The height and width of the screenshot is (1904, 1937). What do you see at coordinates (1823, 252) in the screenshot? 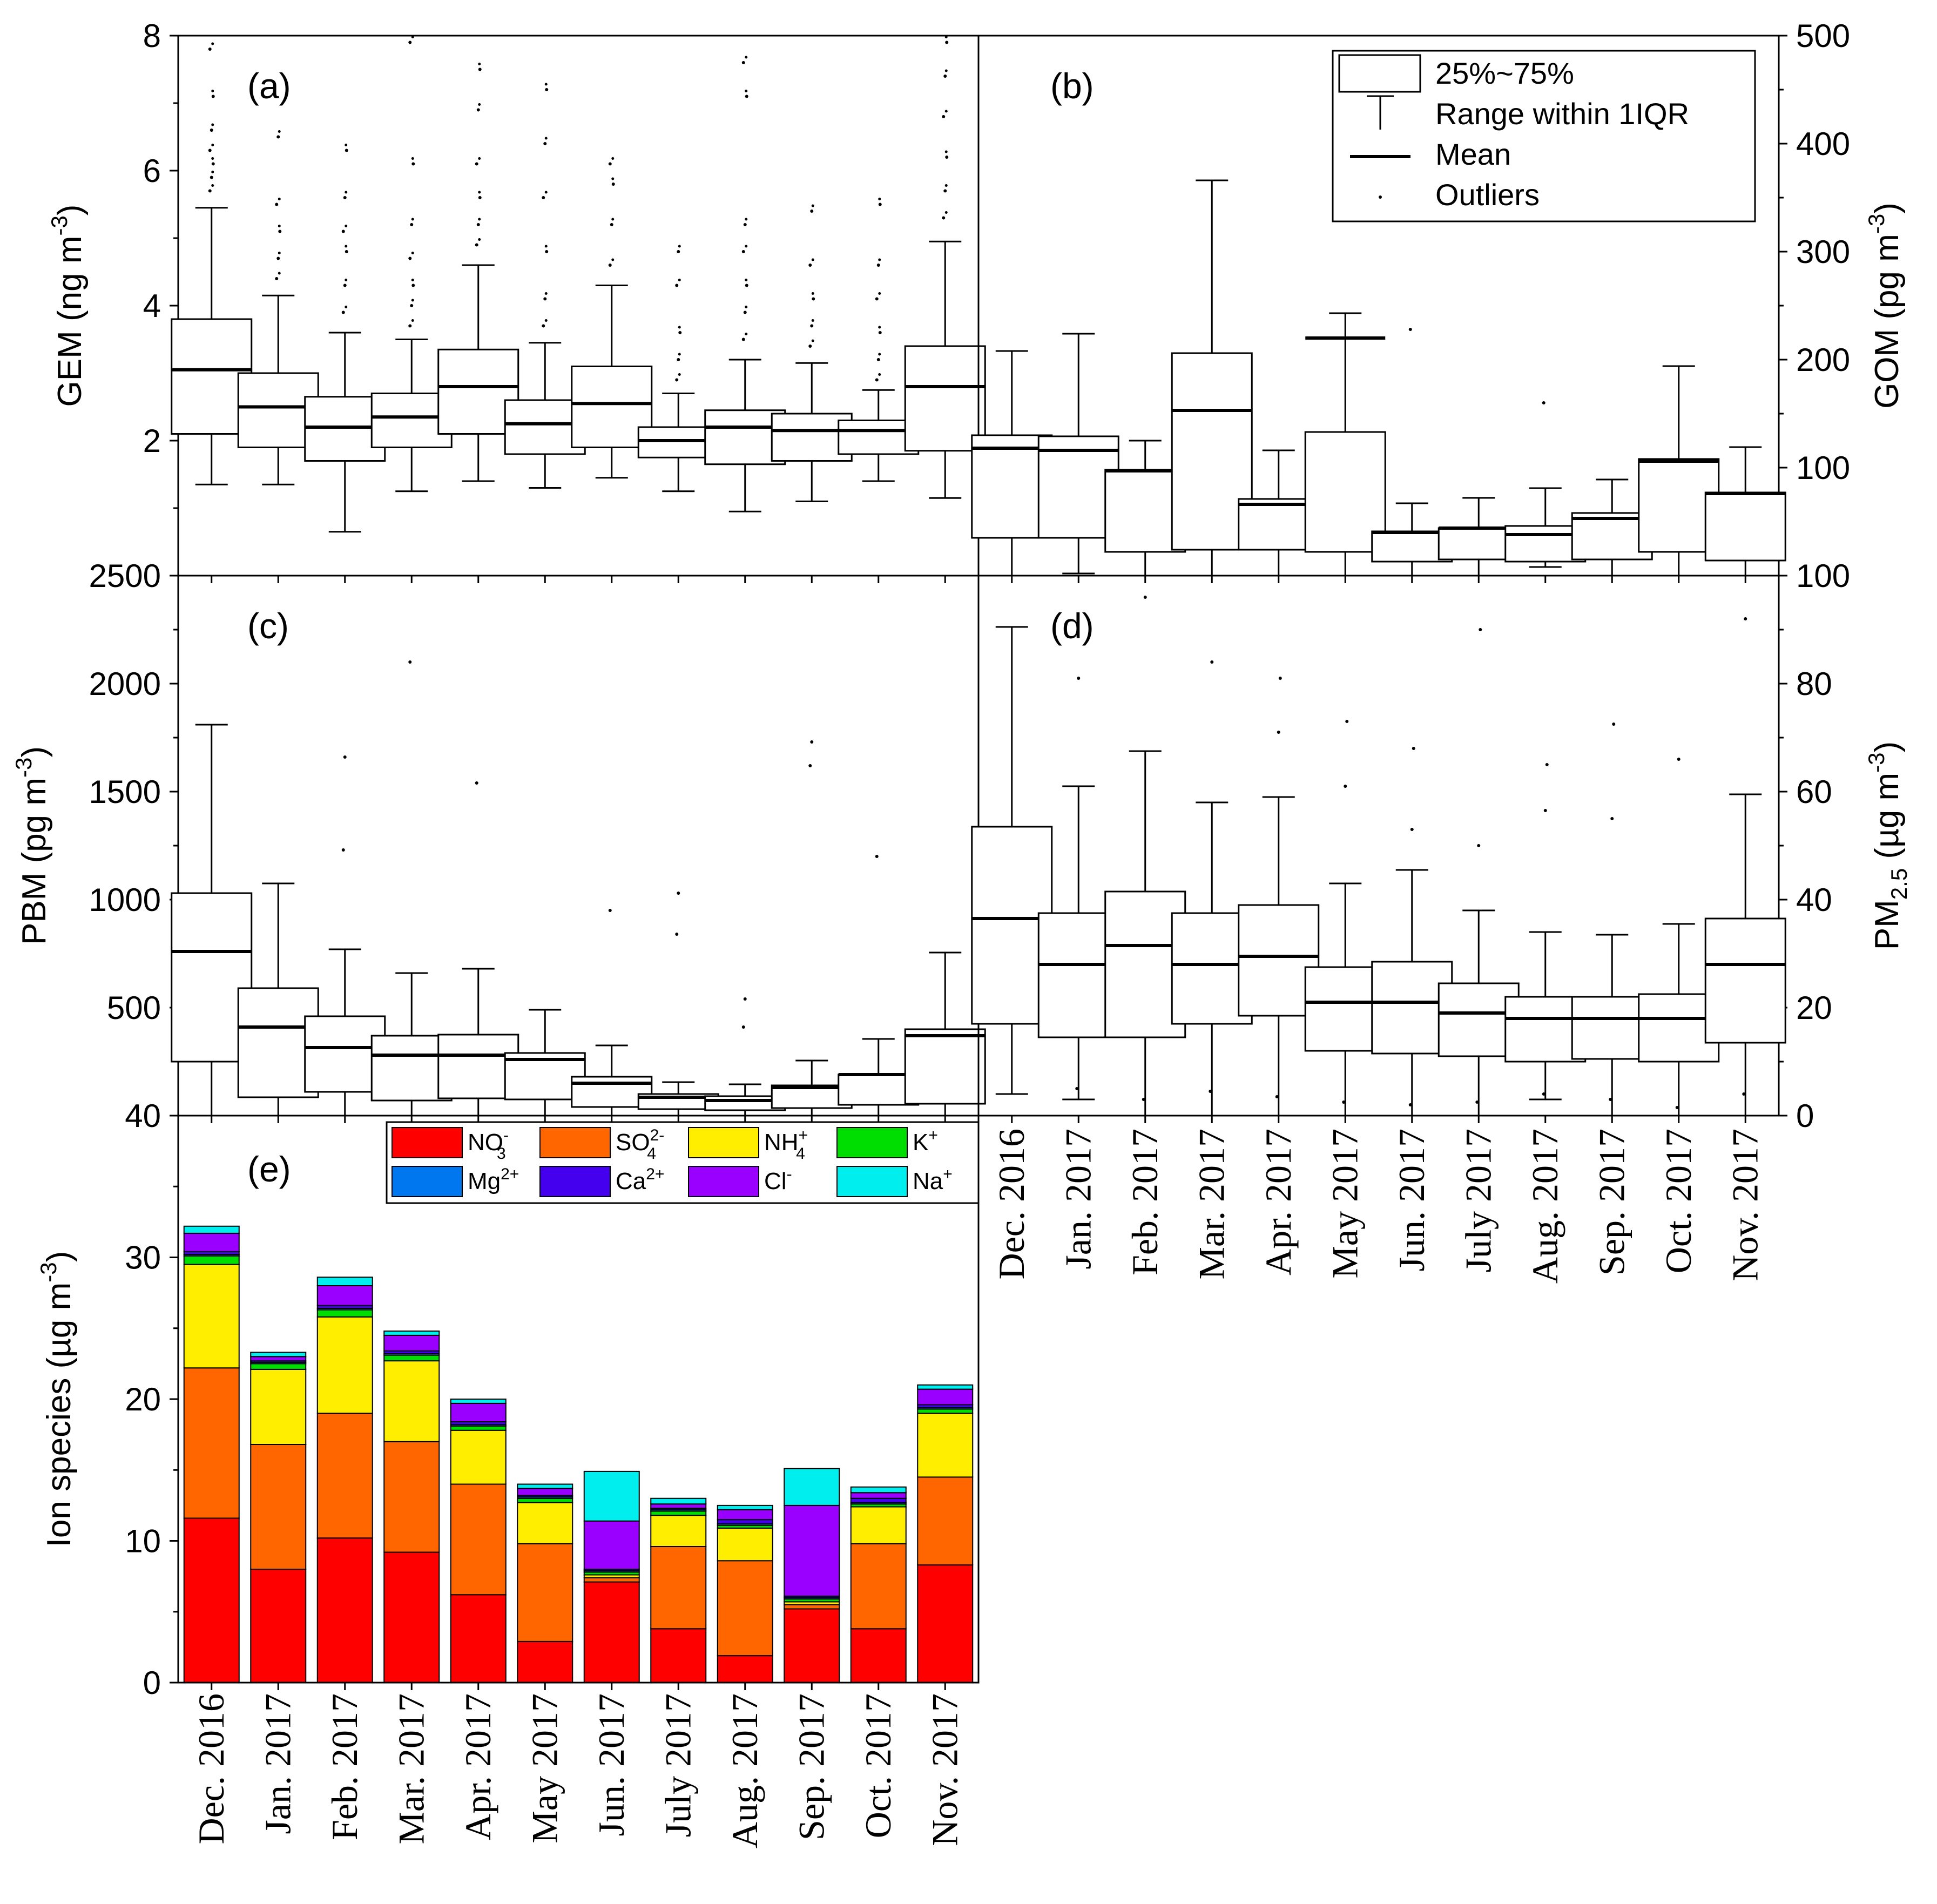
I see `panel-b-ytick-label: 300` at bounding box center [1823, 252].